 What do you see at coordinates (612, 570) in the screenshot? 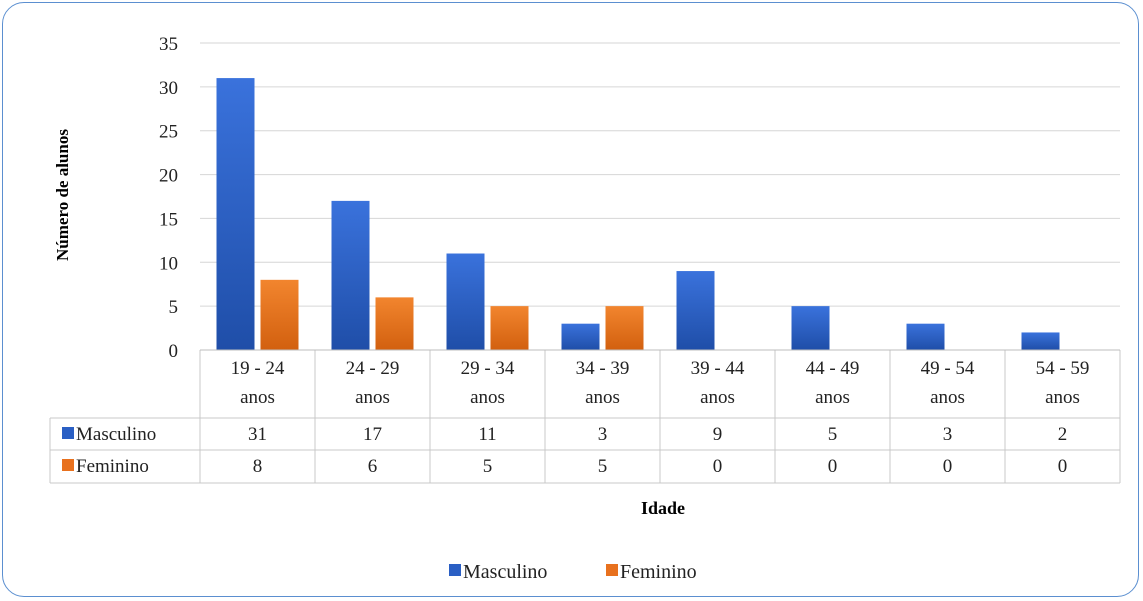
I see `legend-key-feminino` at bounding box center [612, 570].